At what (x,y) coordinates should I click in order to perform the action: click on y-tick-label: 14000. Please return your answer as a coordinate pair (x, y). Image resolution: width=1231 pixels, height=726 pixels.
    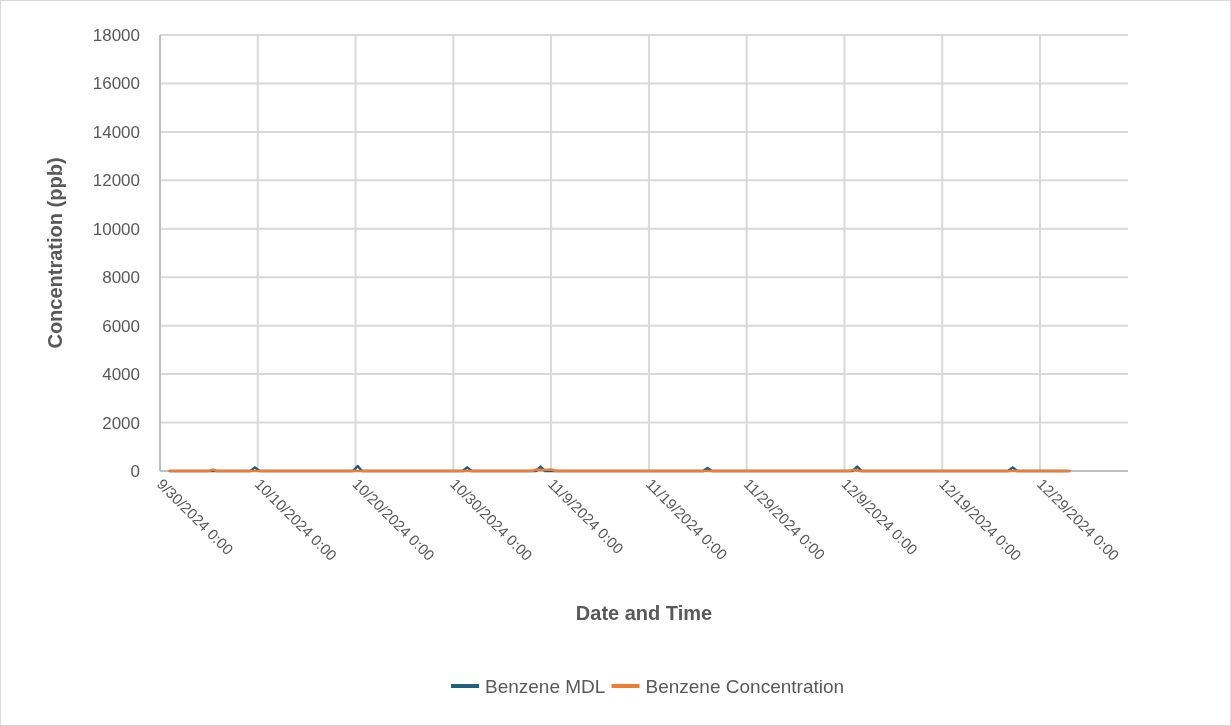
    Looking at the image, I should click on (116, 132).